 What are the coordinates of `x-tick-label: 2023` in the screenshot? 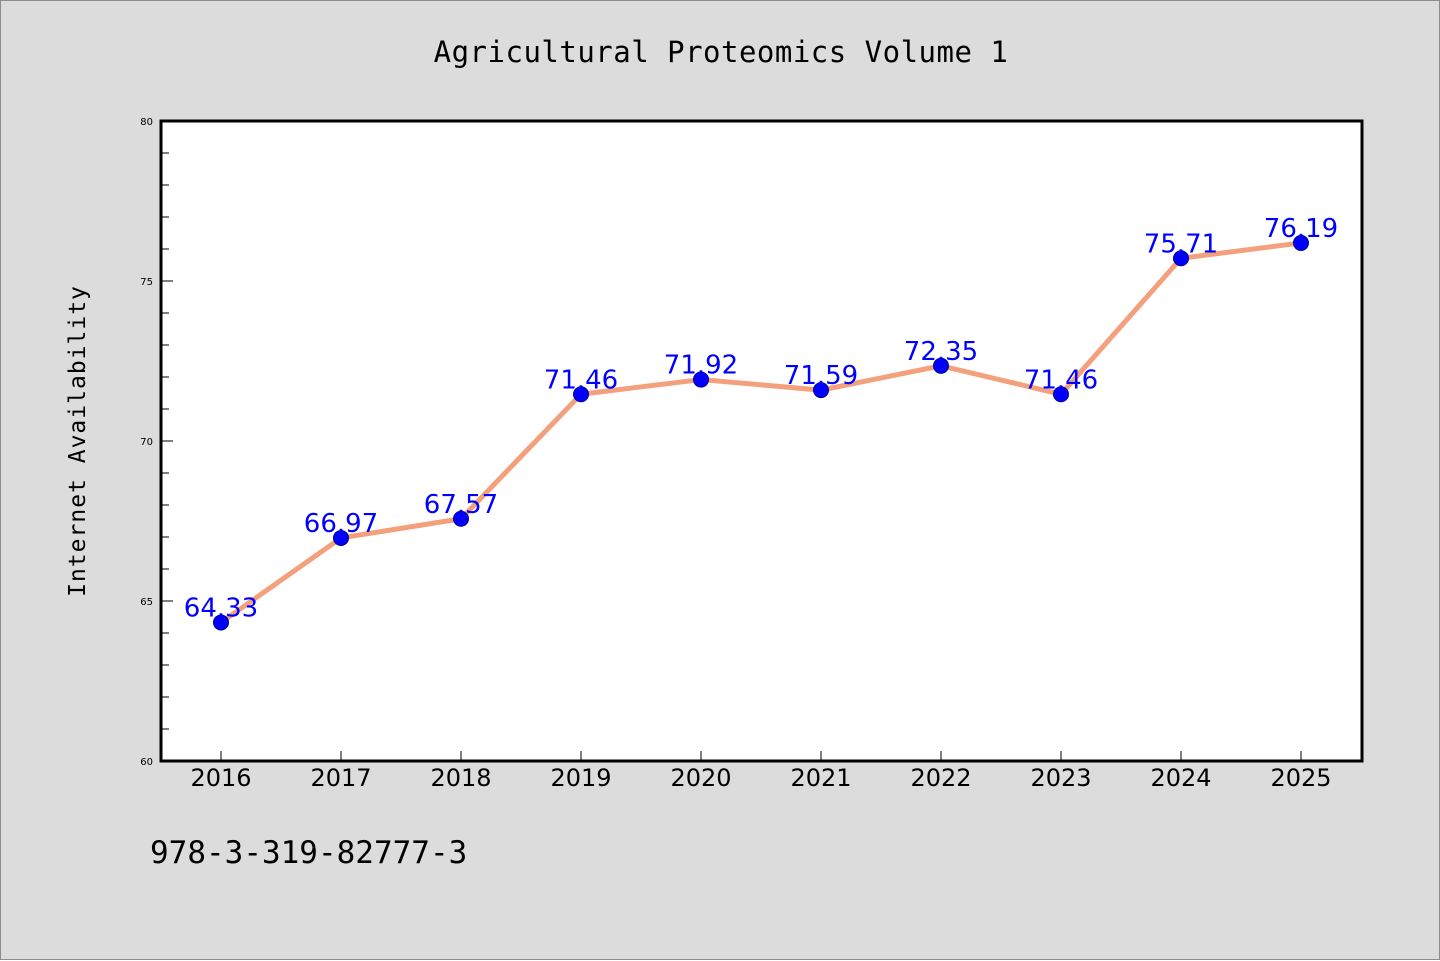 It's located at (1060, 778).